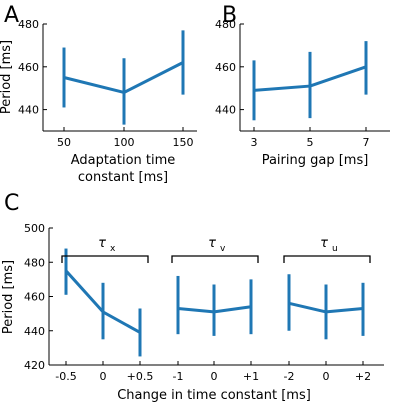  I want to click on panel-c-xtick-label: -2, so click(289, 376).